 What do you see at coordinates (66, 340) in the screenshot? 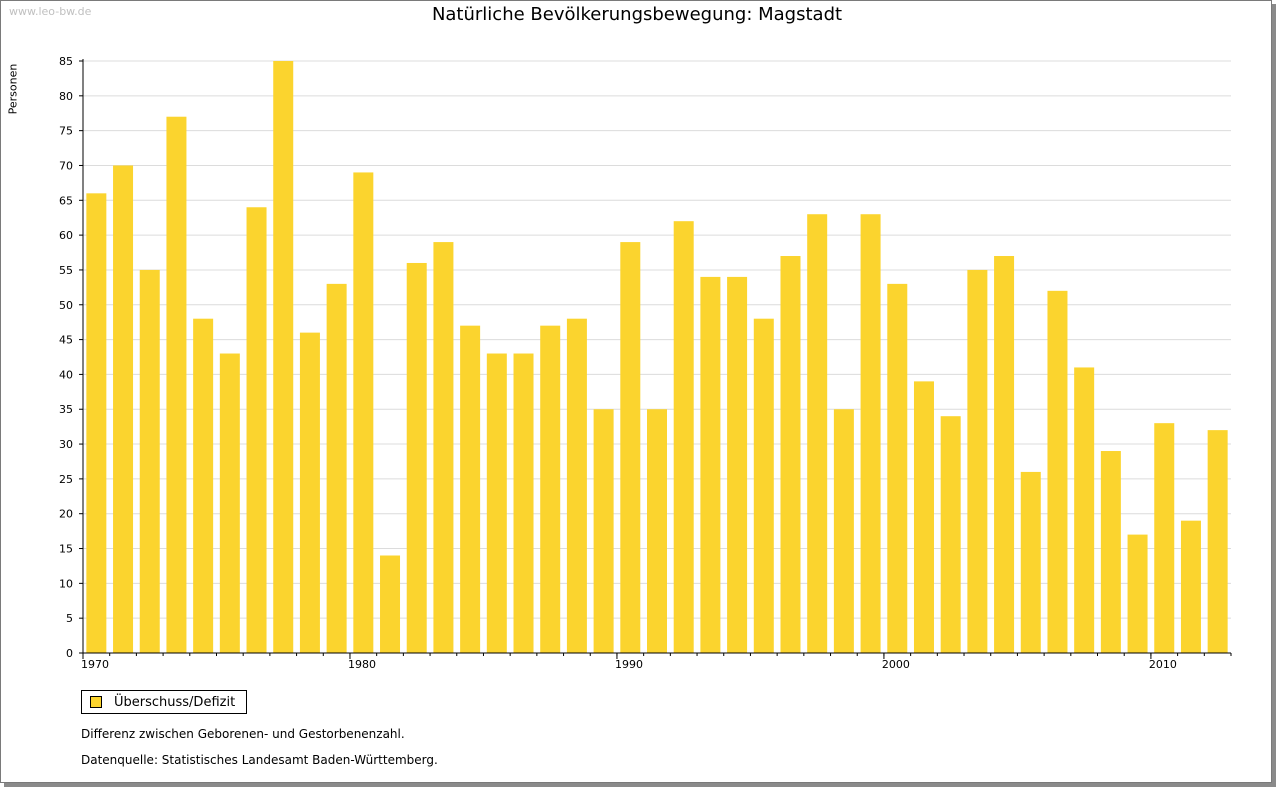
I see `y-tick-label: 45` at bounding box center [66, 340].